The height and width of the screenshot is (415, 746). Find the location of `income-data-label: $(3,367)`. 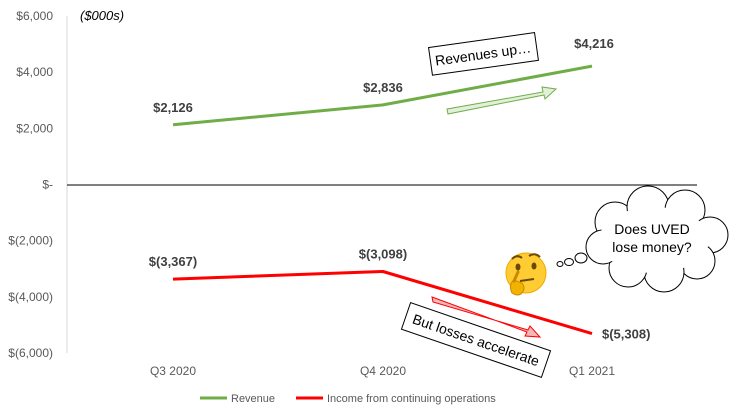

income-data-label: $(3,367) is located at coordinates (173, 261).